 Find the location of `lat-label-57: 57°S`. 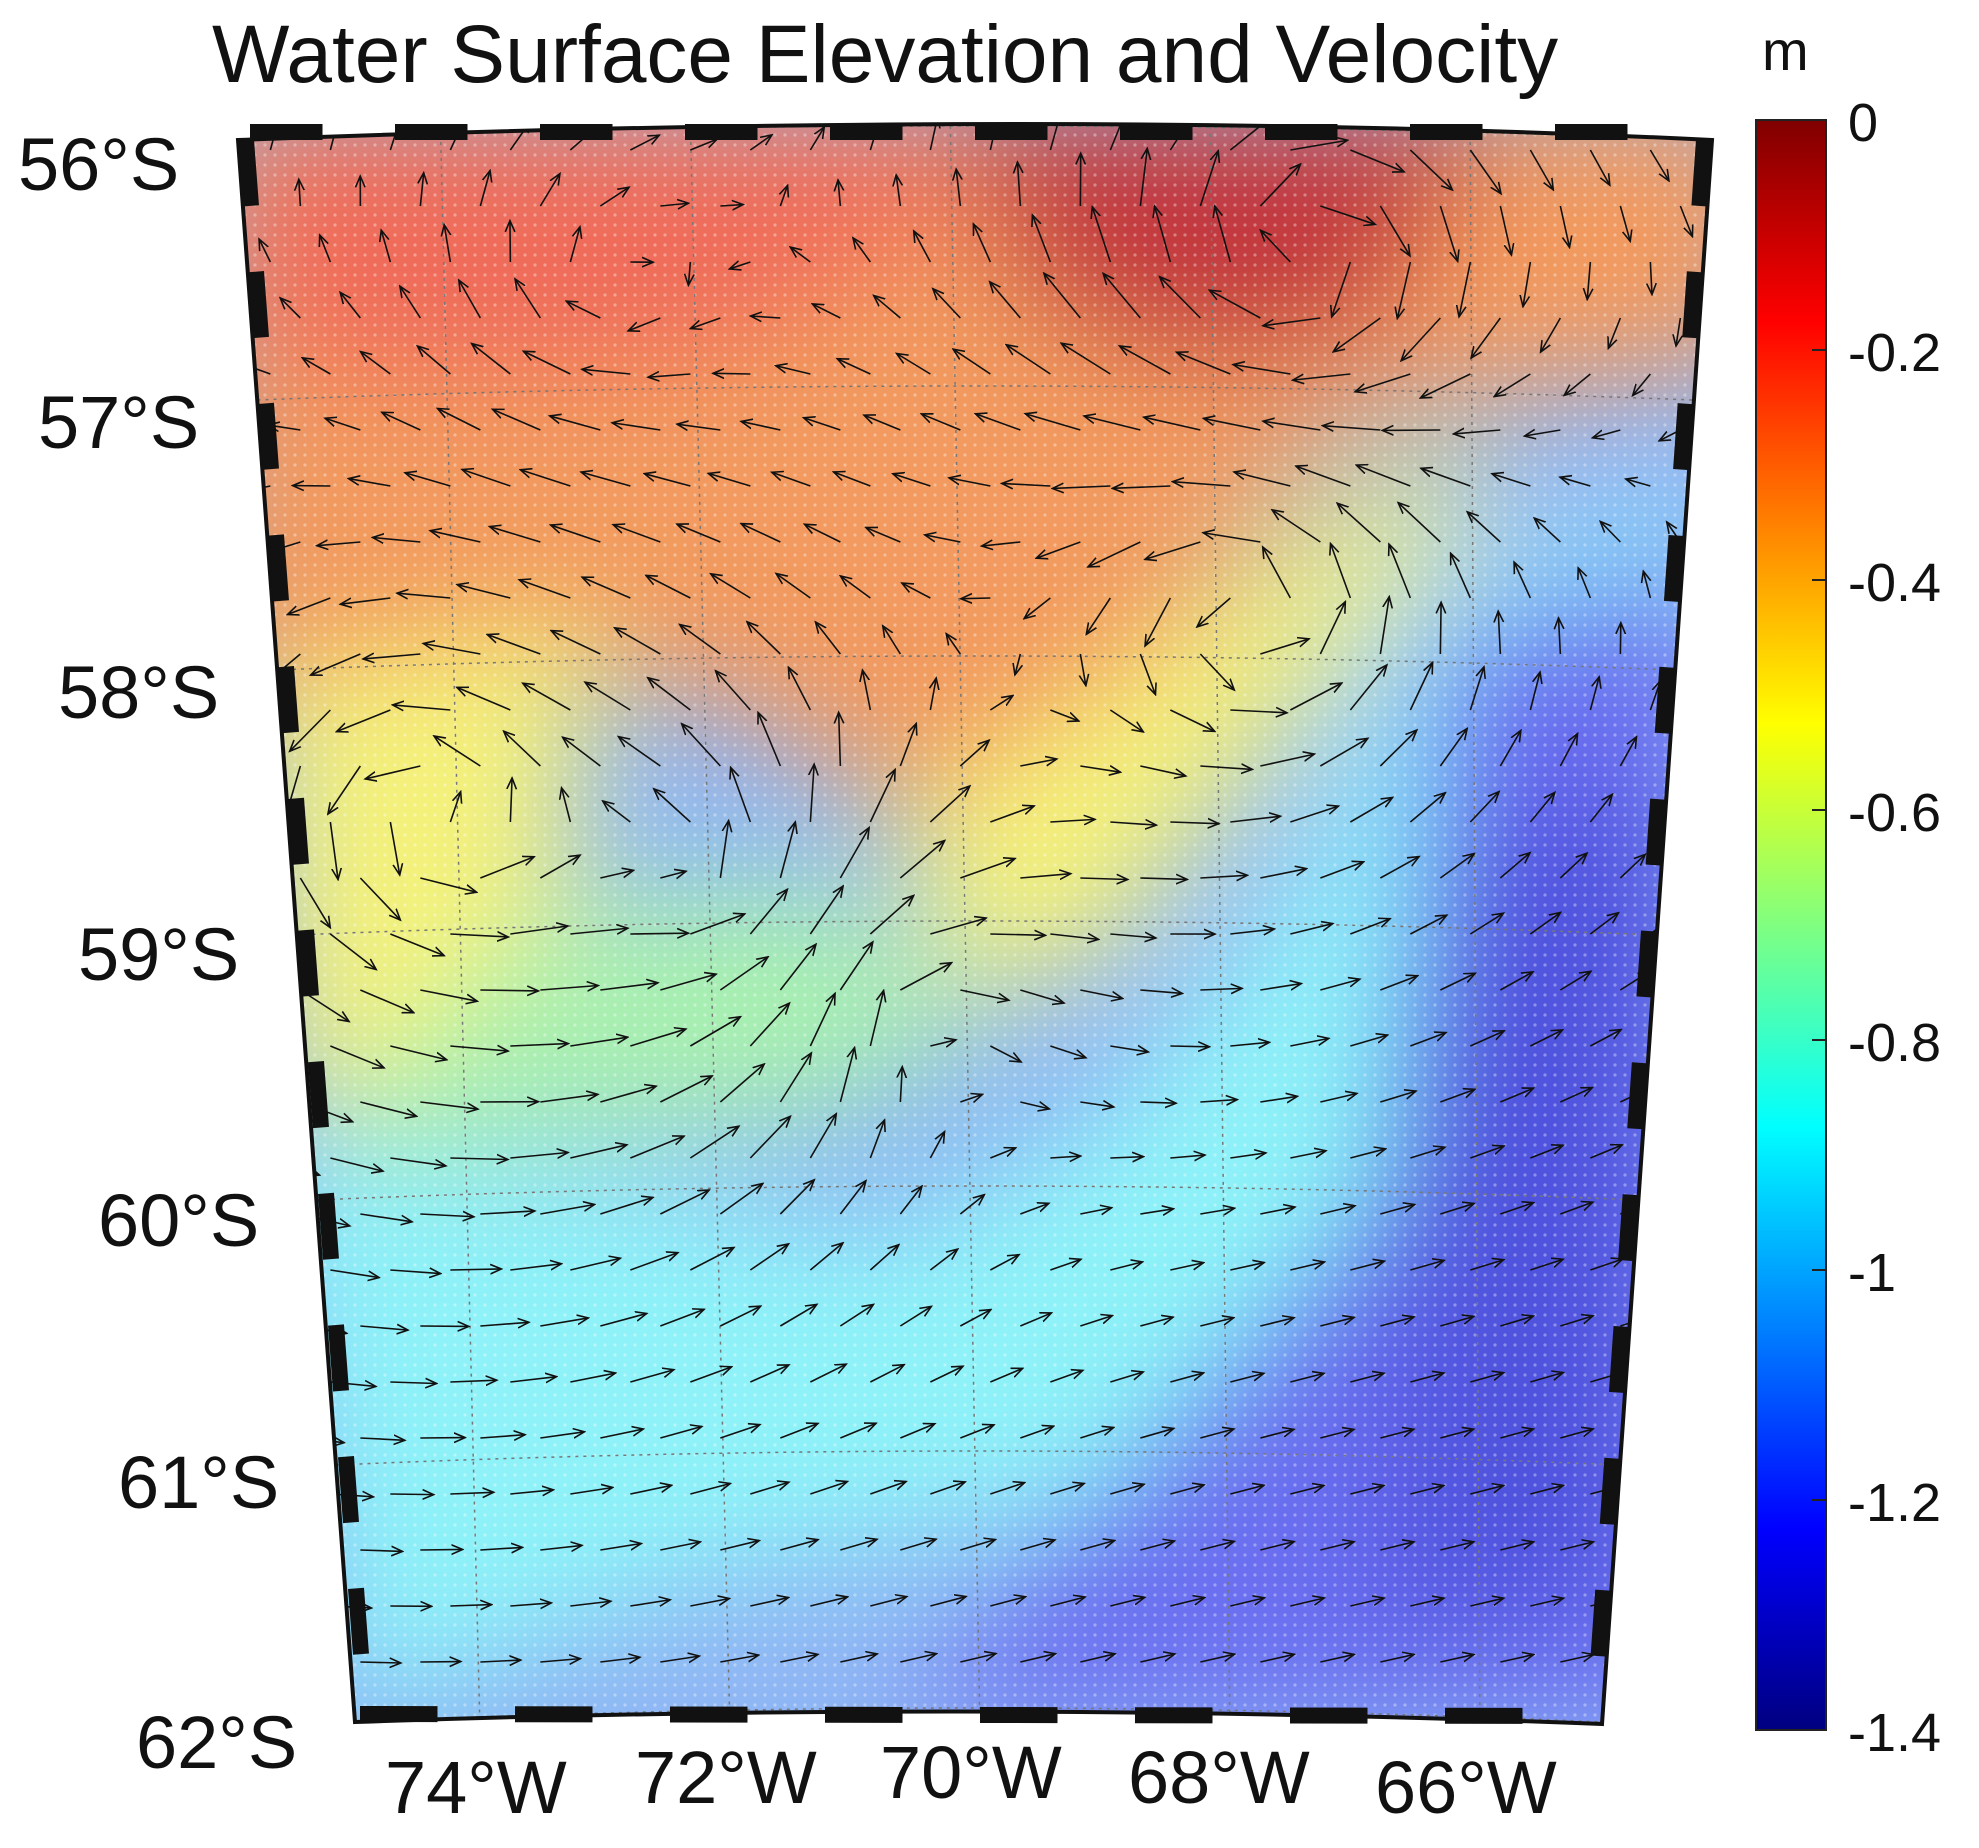

lat-label-57: 57°S is located at coordinates (119, 422).